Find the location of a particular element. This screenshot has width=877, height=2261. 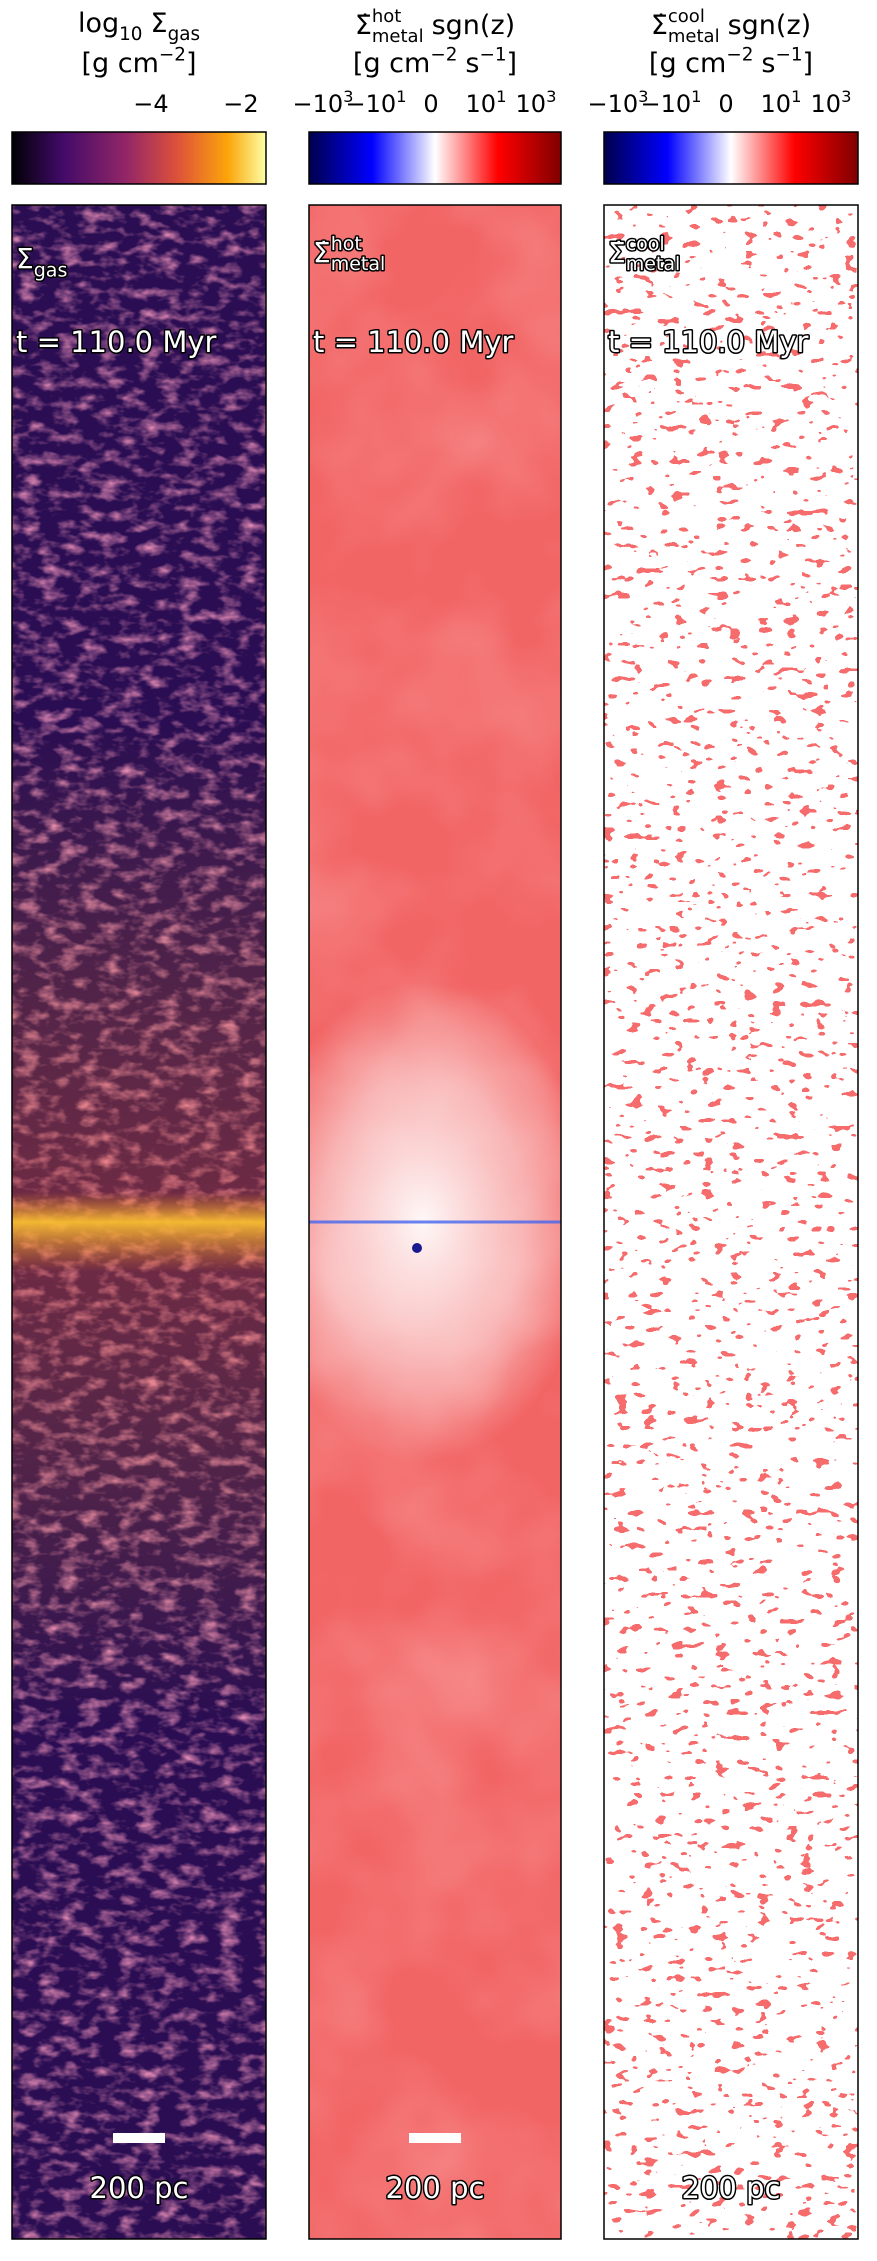

panel-label: Σgas is located at coordinates (41, 261).